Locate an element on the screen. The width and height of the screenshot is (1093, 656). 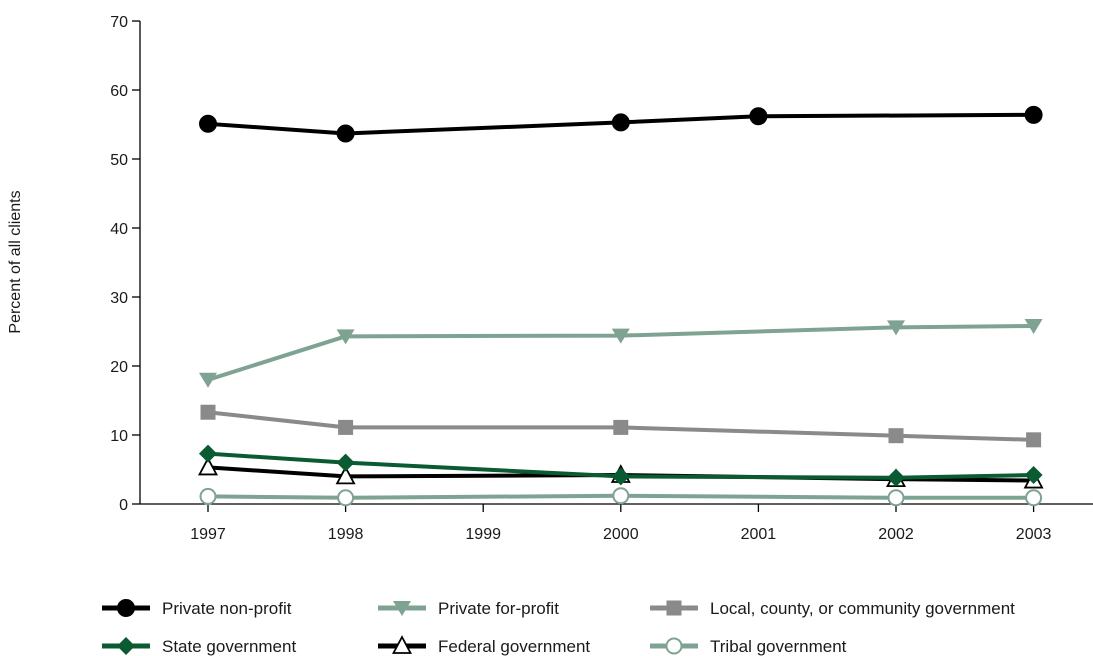
legend-label: Federal government is located at coordinates (514, 646).